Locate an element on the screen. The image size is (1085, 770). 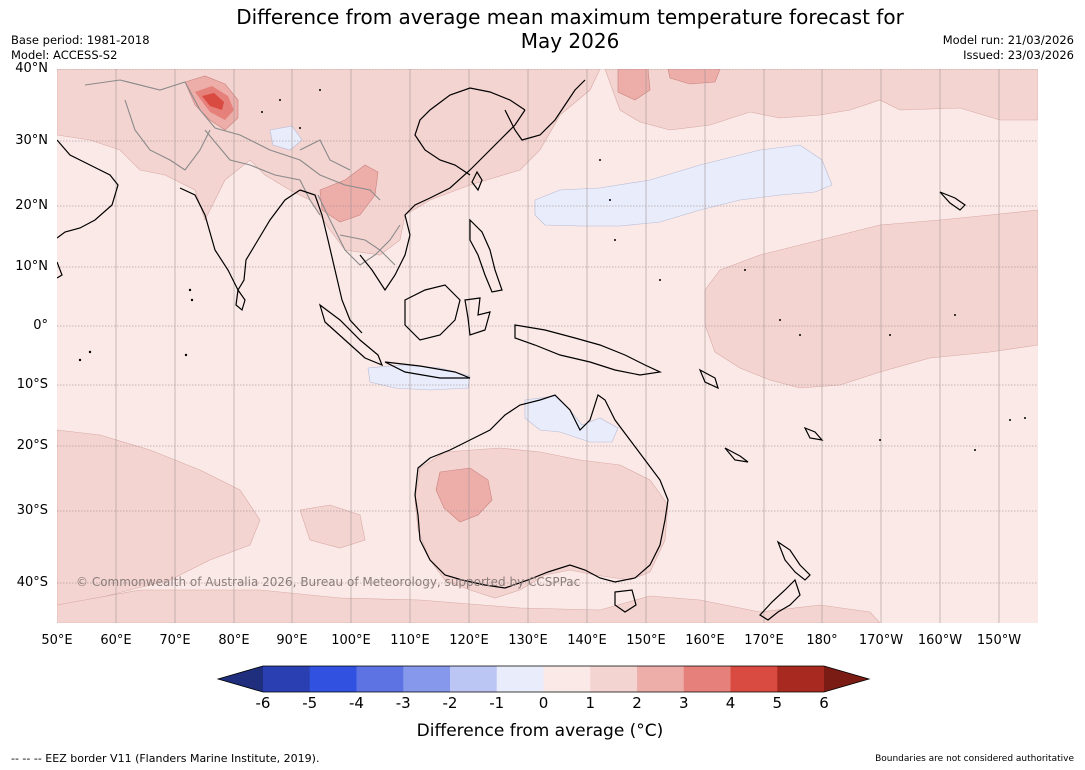
lon-label-80e: 80°E is located at coordinates (234, 640).